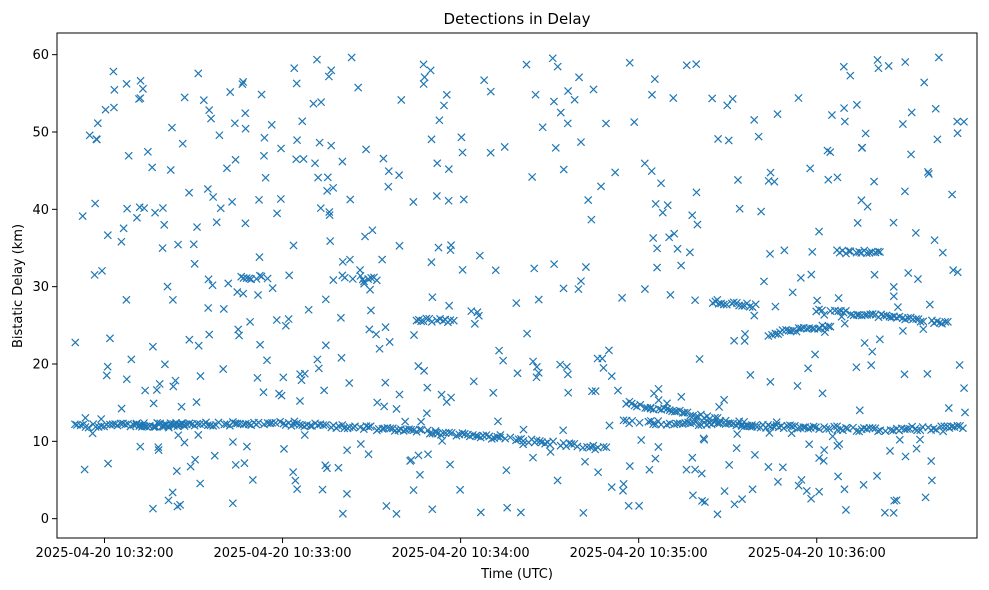  I want to click on y-tick-label: 50, so click(40, 132).